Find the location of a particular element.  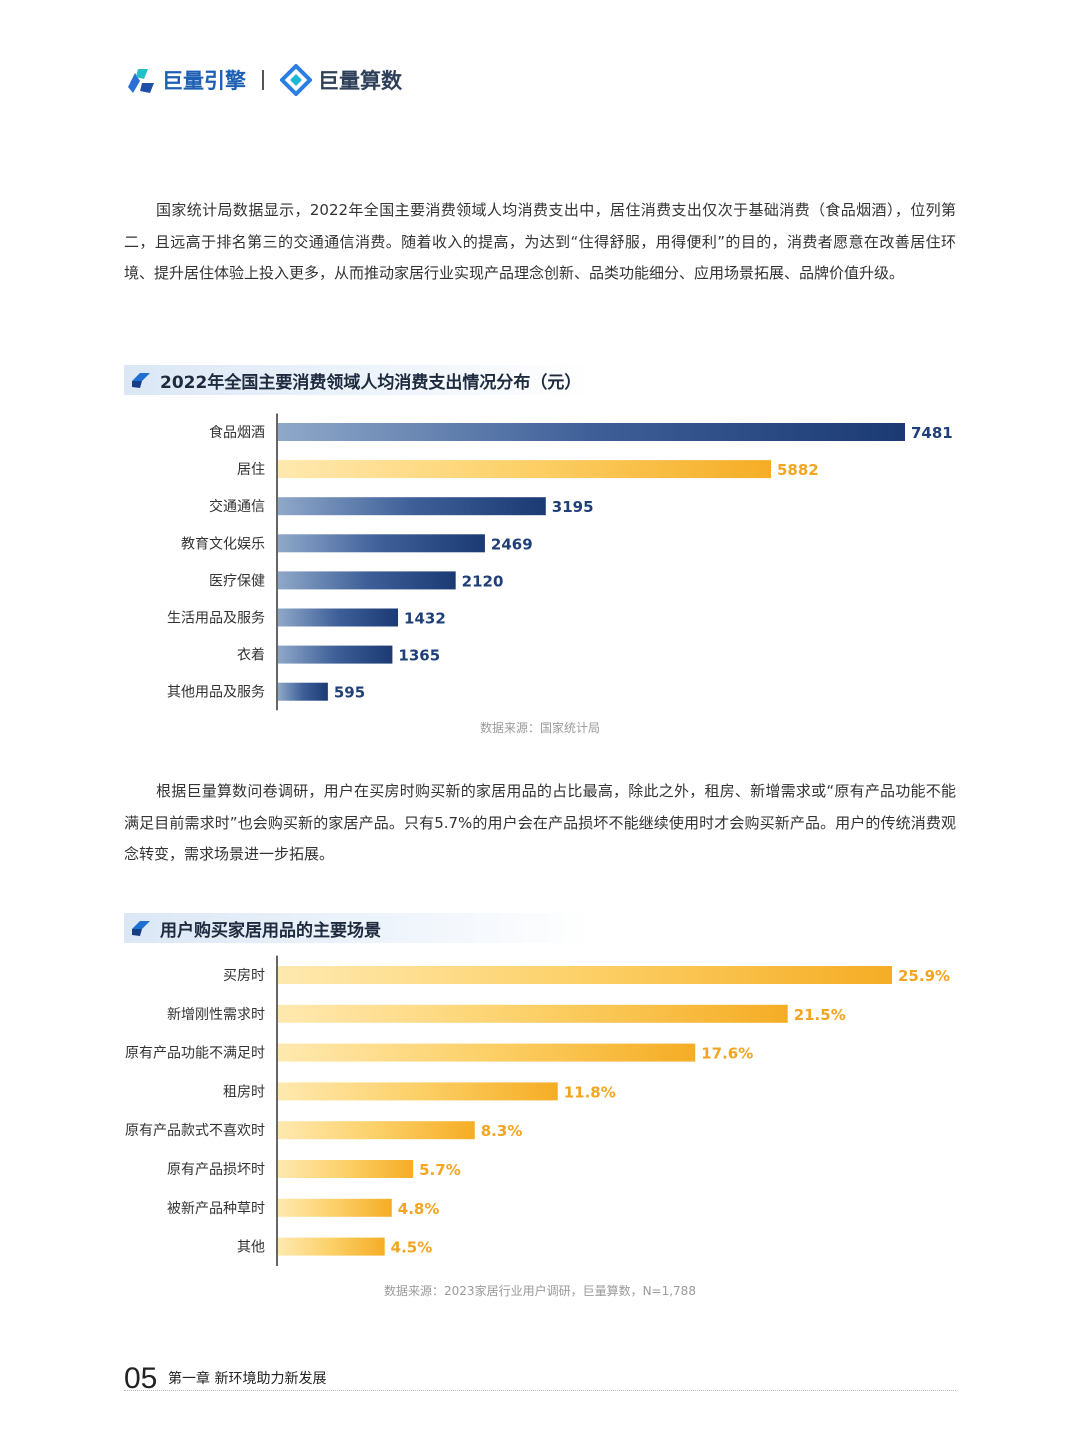

chapter-title: 第一章 新环境助力新发展 is located at coordinates (247, 1379).